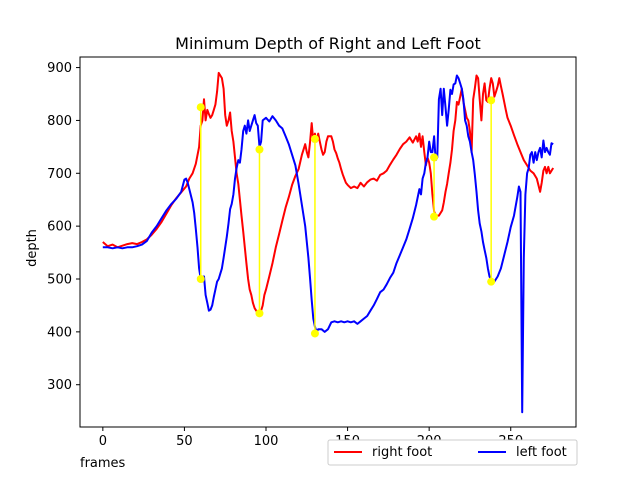 The width and height of the screenshot is (640, 480). I want to click on y-axis: 300 400 500 600 700 800 900, so click(63, 227).